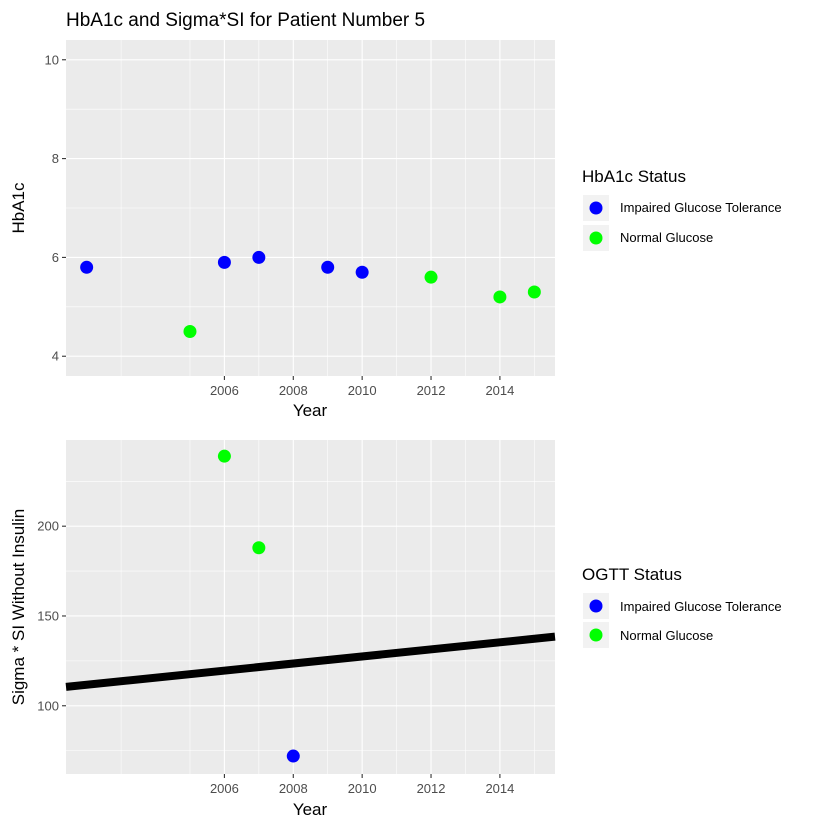  I want to click on y-tick-label: 100, so click(48, 705).